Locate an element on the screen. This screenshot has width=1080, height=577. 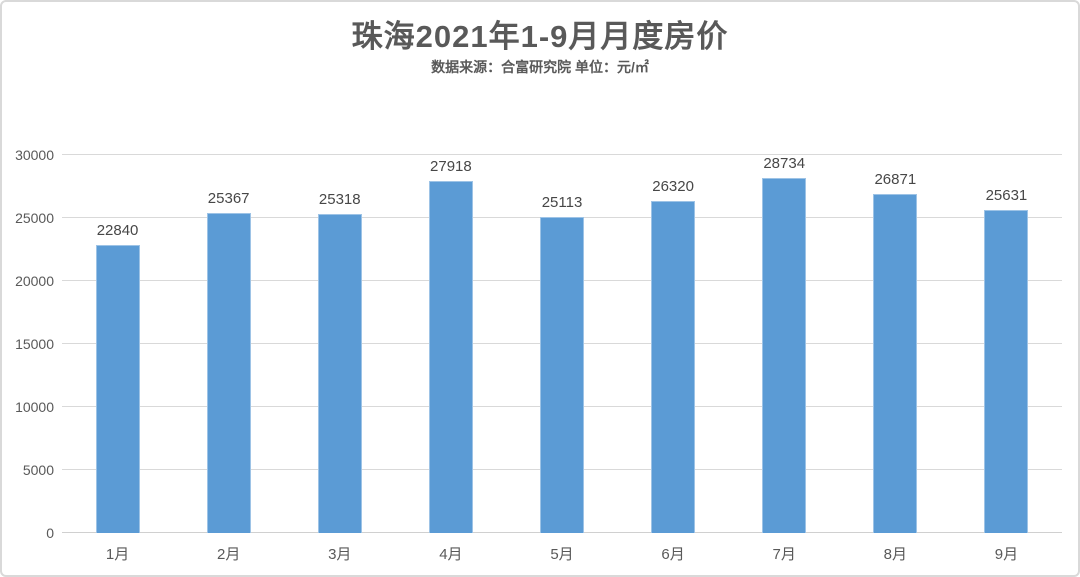
x-axis-tick-label: 9月 is located at coordinates (1006, 554).